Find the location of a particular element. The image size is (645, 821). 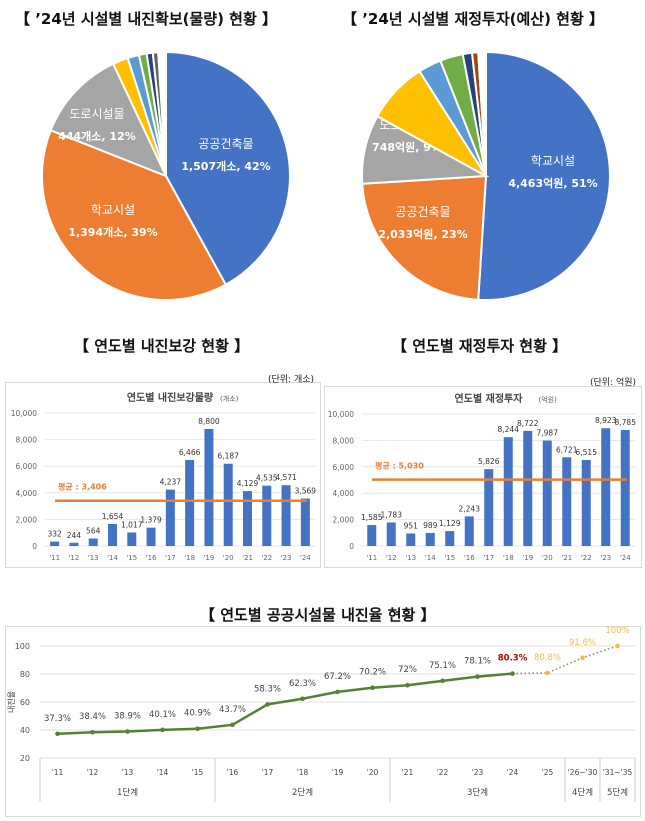

group-label: 1단계 is located at coordinates (127, 792).